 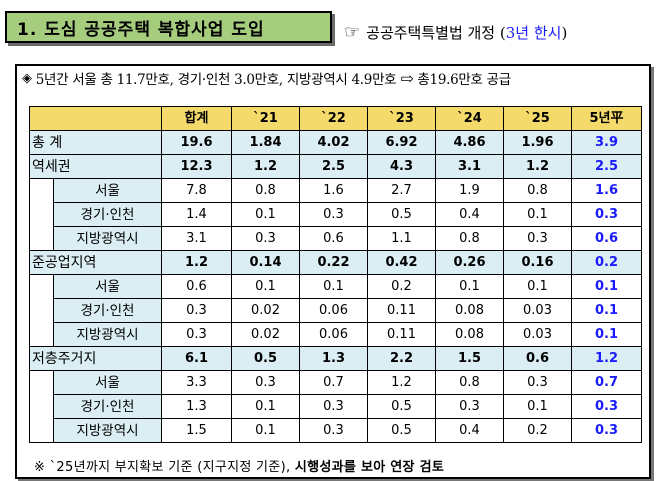 I want to click on table-row: 서울 7.8 0.8 1.6 2.7 1.9 0.8 1.6, so click(x=335, y=190).